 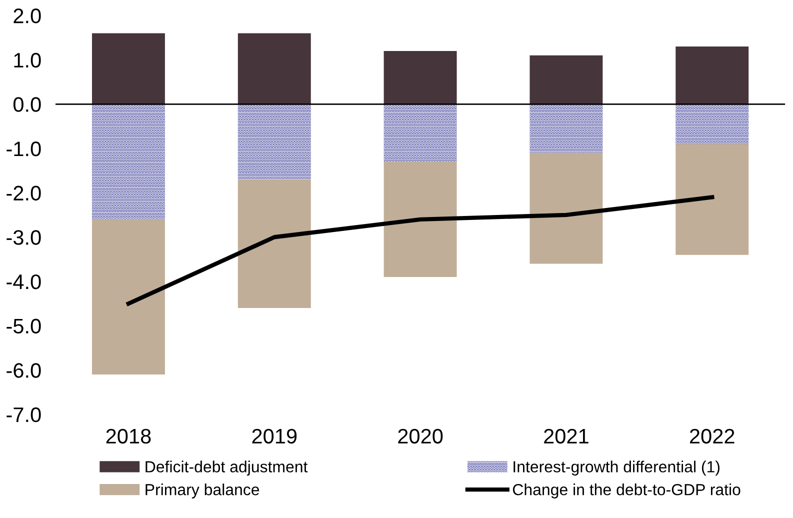 What do you see at coordinates (23, 370) in the screenshot?
I see `y-tick-label: -6.0` at bounding box center [23, 370].